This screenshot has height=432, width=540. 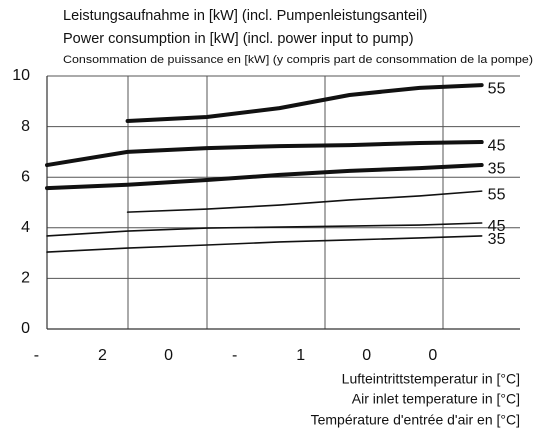 I want to click on x-axis-label: Lufteintrittstemperatur in [°C], so click(x=431, y=379).